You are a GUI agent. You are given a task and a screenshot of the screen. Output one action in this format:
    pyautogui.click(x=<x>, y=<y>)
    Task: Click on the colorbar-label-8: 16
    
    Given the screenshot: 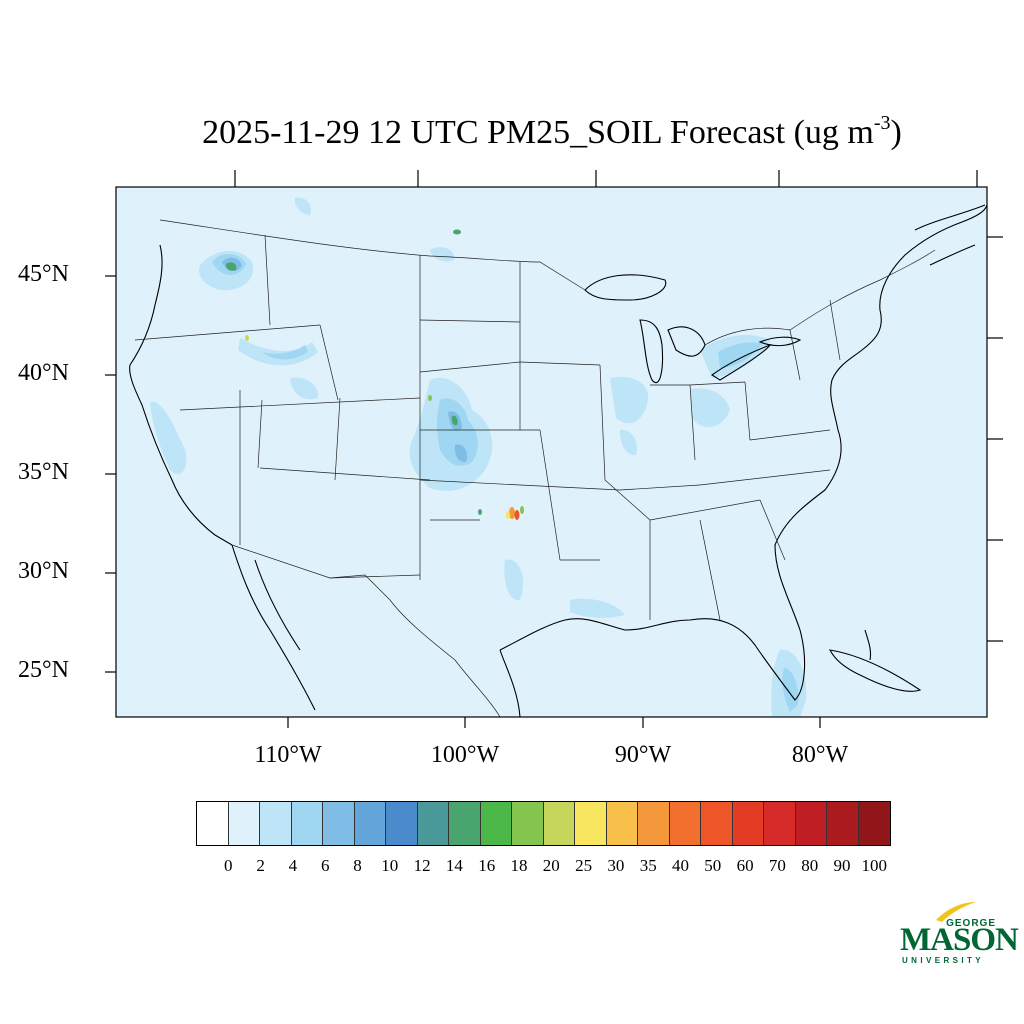 What is the action you would take?
    pyautogui.click(x=487, y=865)
    